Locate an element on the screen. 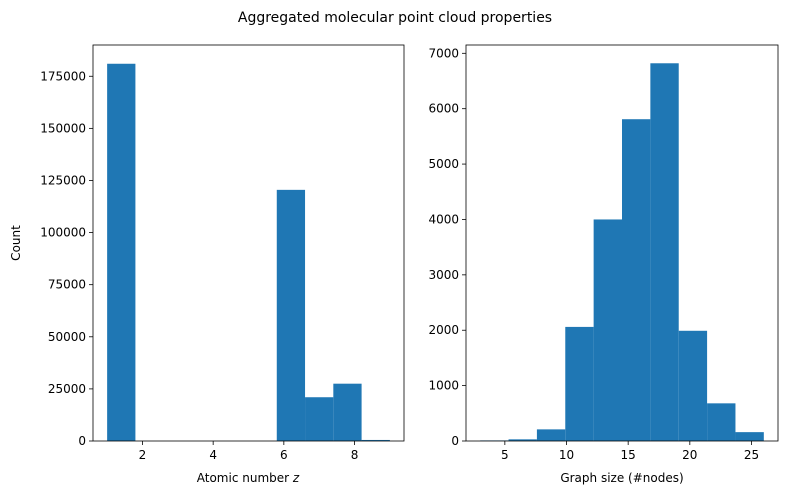  x-tick-label: 6 is located at coordinates (284, 455).